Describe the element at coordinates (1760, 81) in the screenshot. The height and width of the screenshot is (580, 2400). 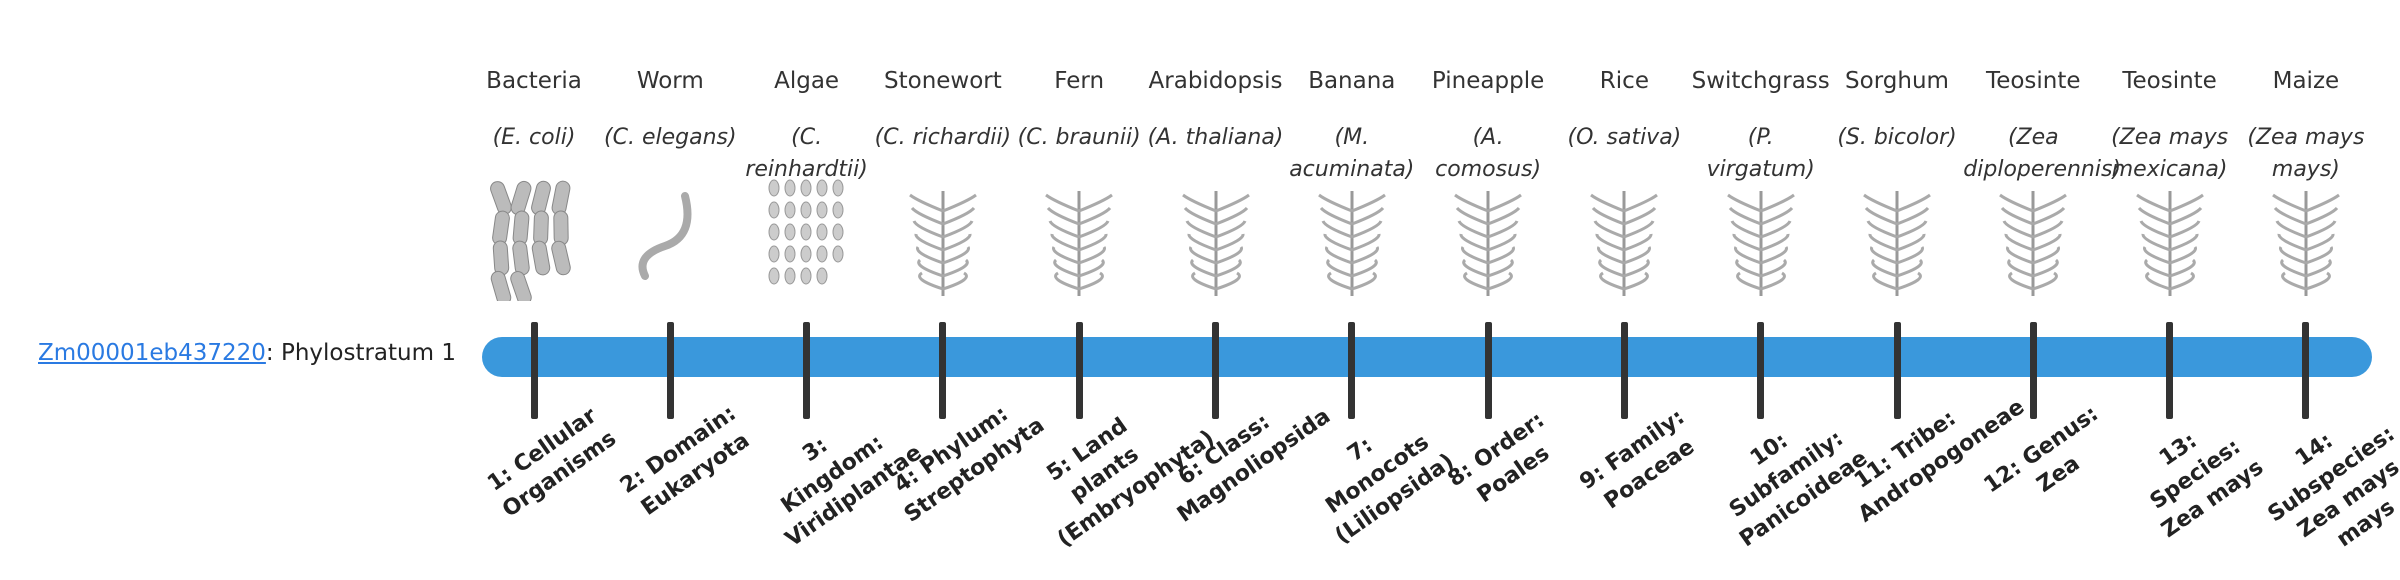
I see `organism-name: Switchgrass` at that location.